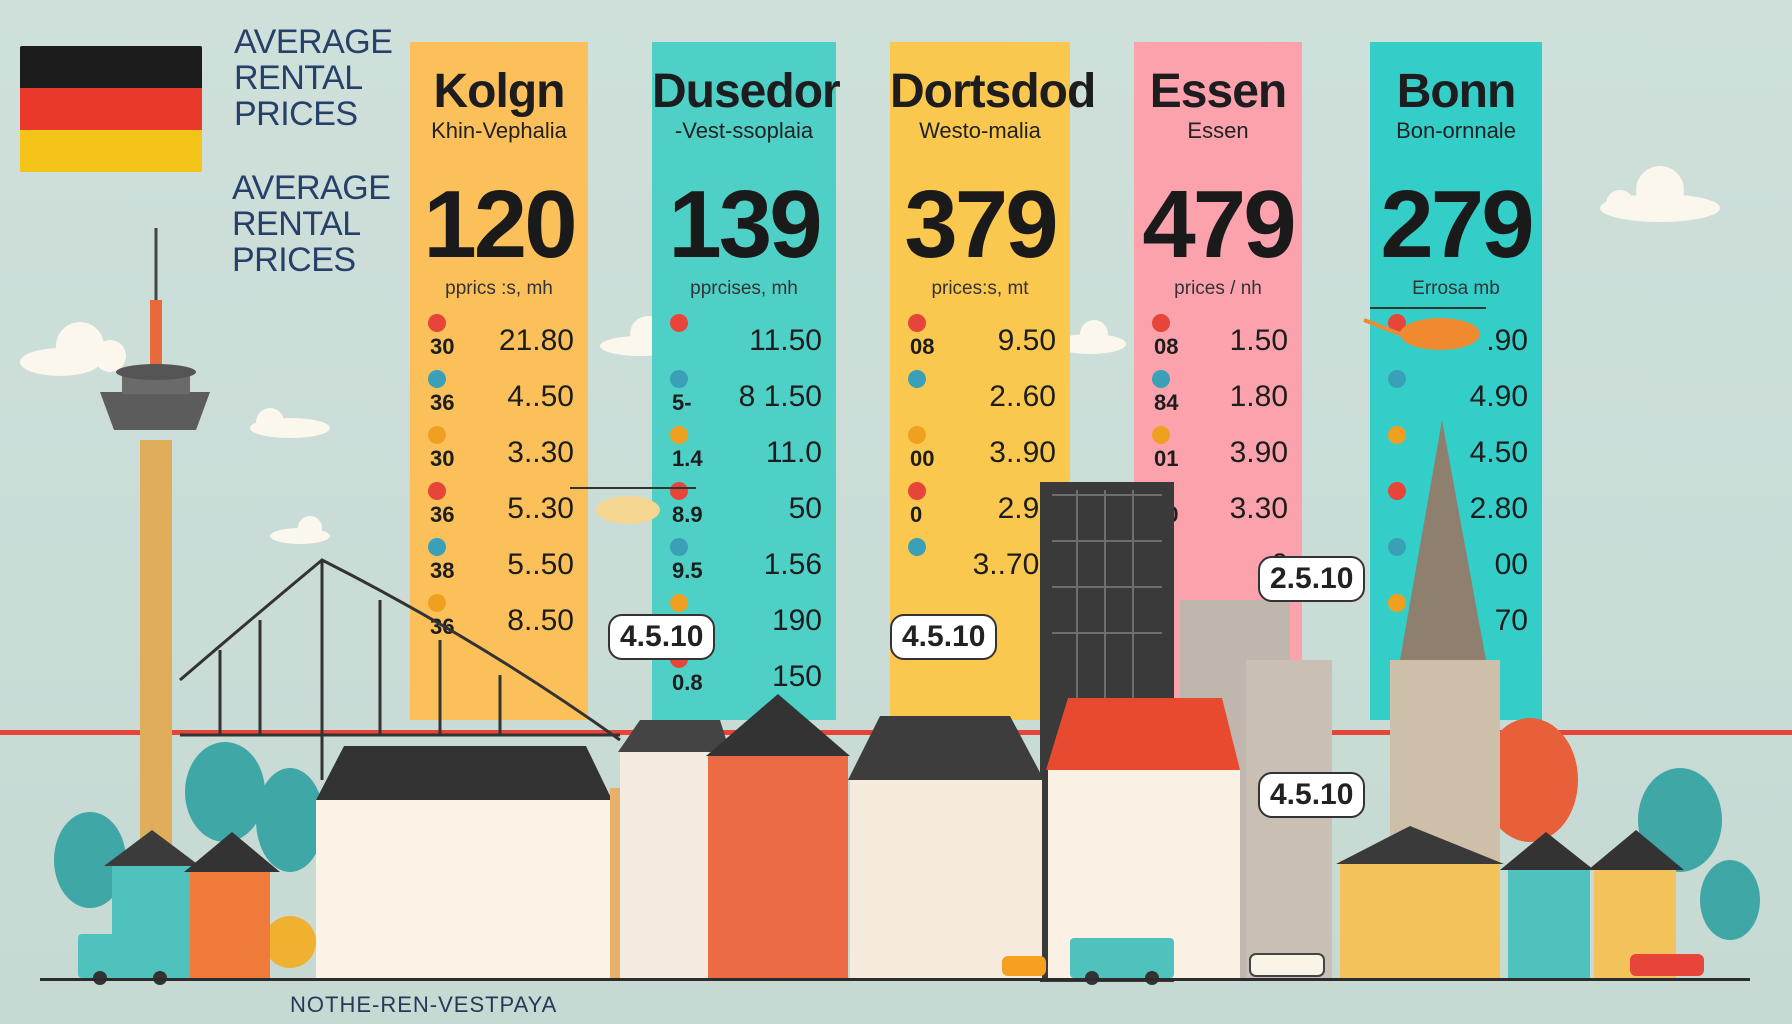 The height and width of the screenshot is (1024, 1792). What do you see at coordinates (1218, 339) in the screenshot?
I see `price-row: 08 1.50` at bounding box center [1218, 339].